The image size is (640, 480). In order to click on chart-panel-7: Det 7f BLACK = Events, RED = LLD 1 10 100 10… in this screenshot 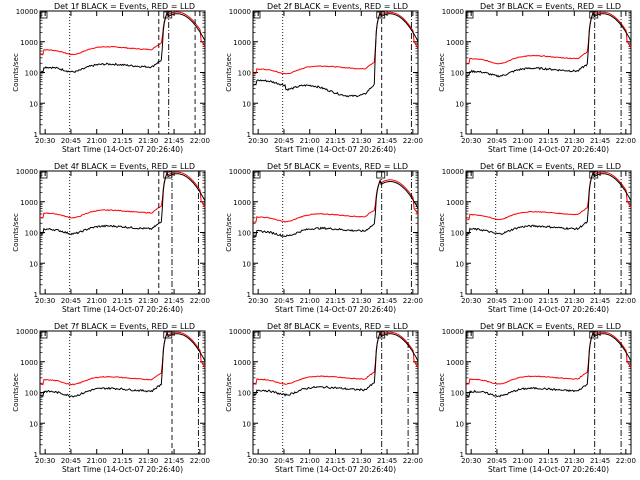, I will do `click(111, 398)`.